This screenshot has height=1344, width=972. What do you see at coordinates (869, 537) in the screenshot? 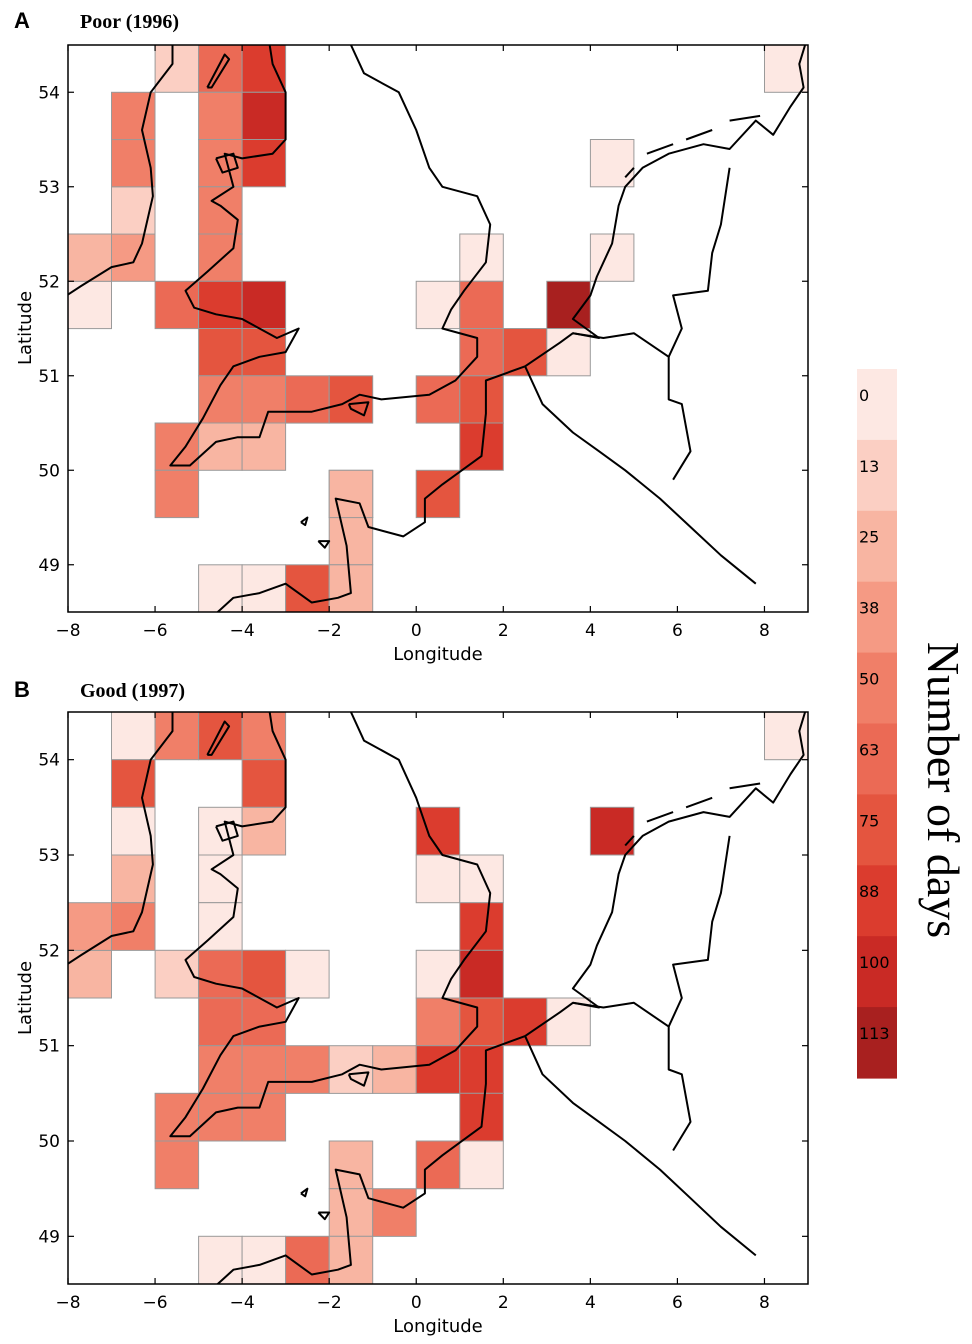
I see `colorbar-tick-label: 25` at bounding box center [869, 537].